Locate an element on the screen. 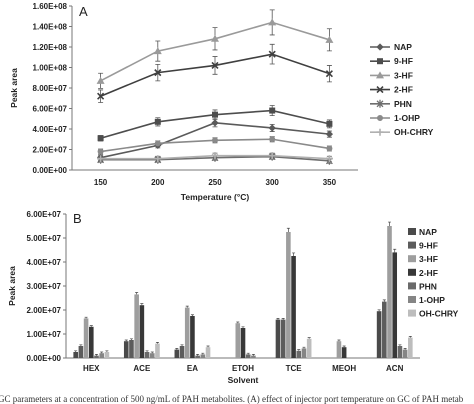 This screenshot has width=474, height=404. x-tick-label: ACE is located at coordinates (142, 368).